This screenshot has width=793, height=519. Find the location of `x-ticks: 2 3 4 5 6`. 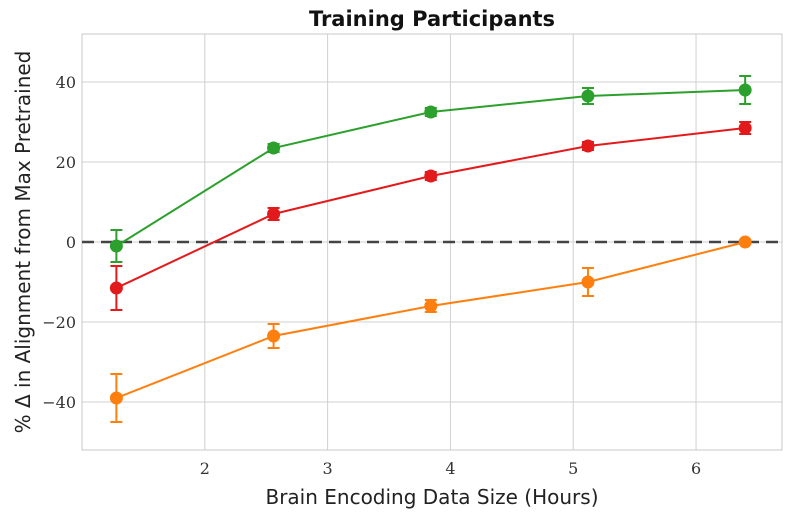

x-ticks: 2 3 4 5 6 is located at coordinates (450, 468).